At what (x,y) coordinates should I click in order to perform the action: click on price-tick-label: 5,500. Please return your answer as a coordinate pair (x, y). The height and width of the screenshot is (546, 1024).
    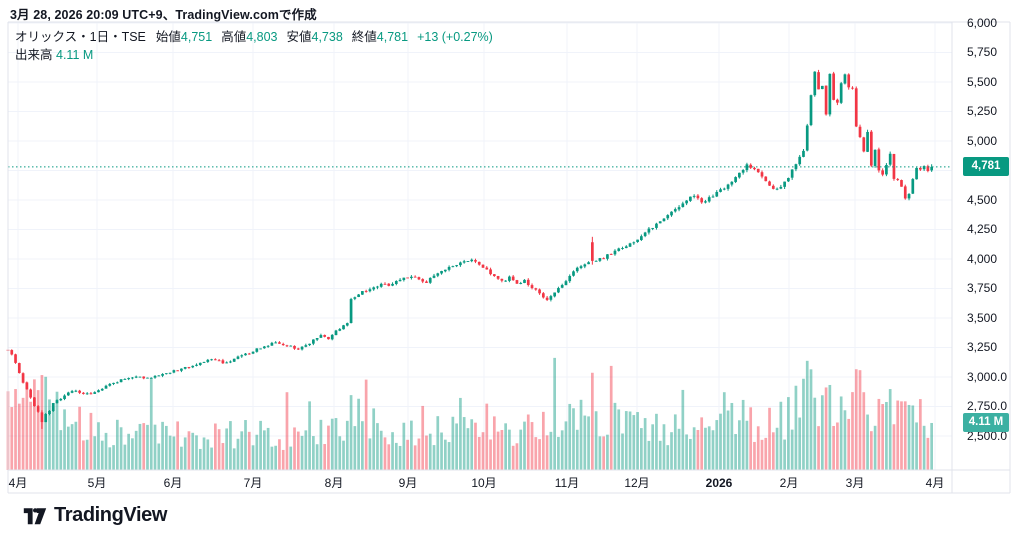
    Looking at the image, I should click on (982, 81).